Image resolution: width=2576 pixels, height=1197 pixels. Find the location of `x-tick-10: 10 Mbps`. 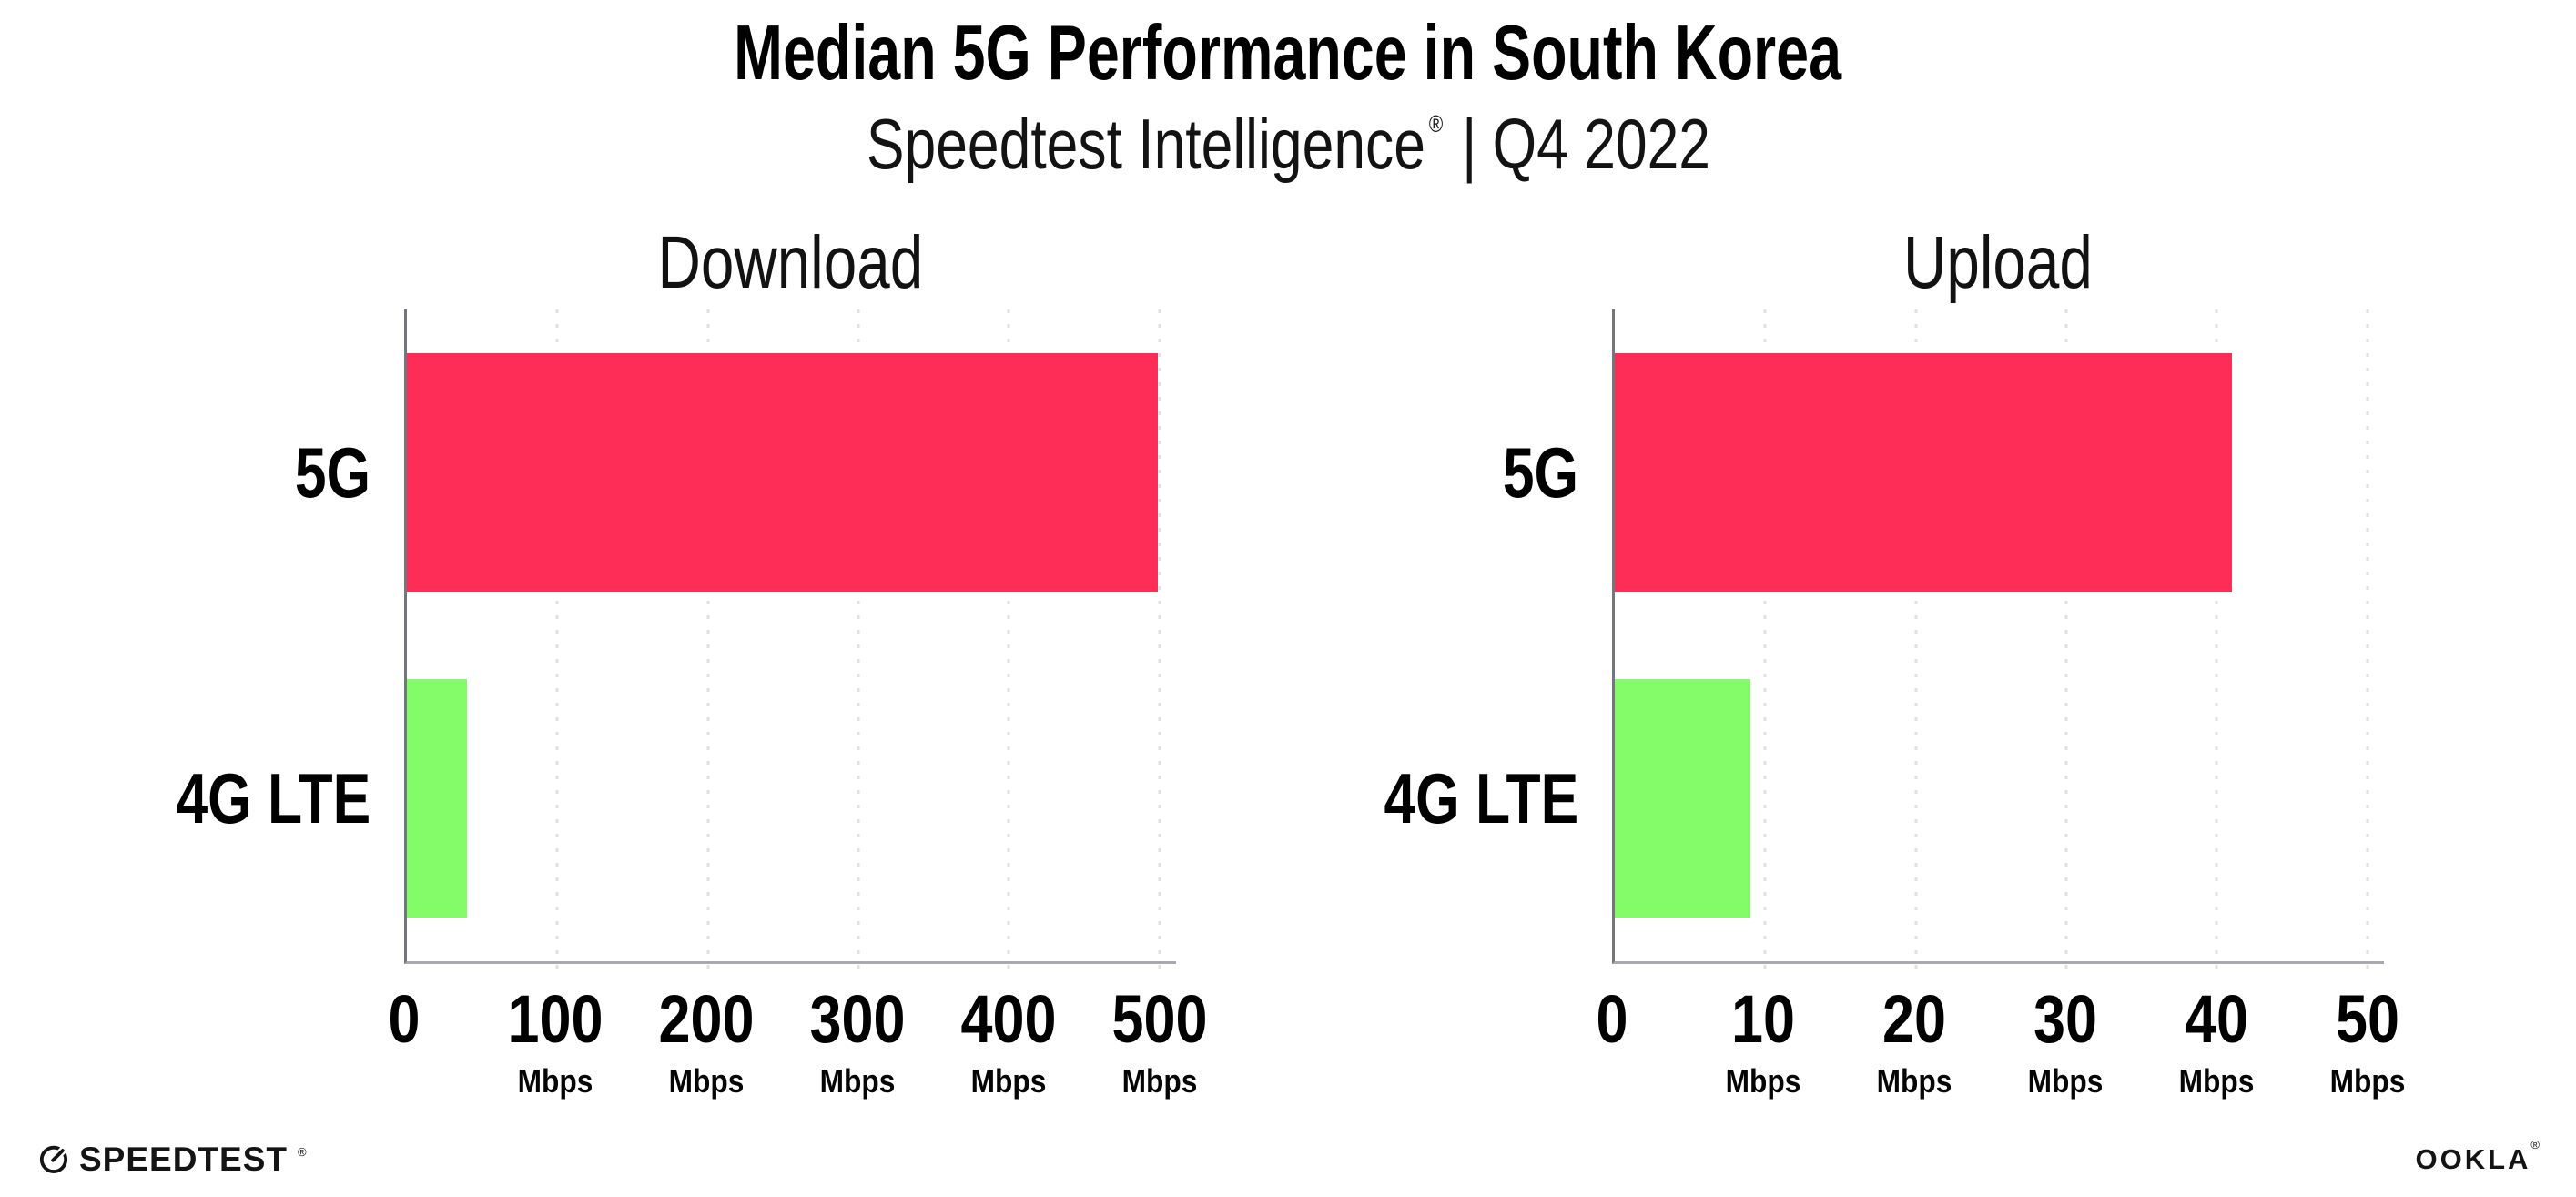

x-tick-10: 10 Mbps is located at coordinates (1763, 1031).